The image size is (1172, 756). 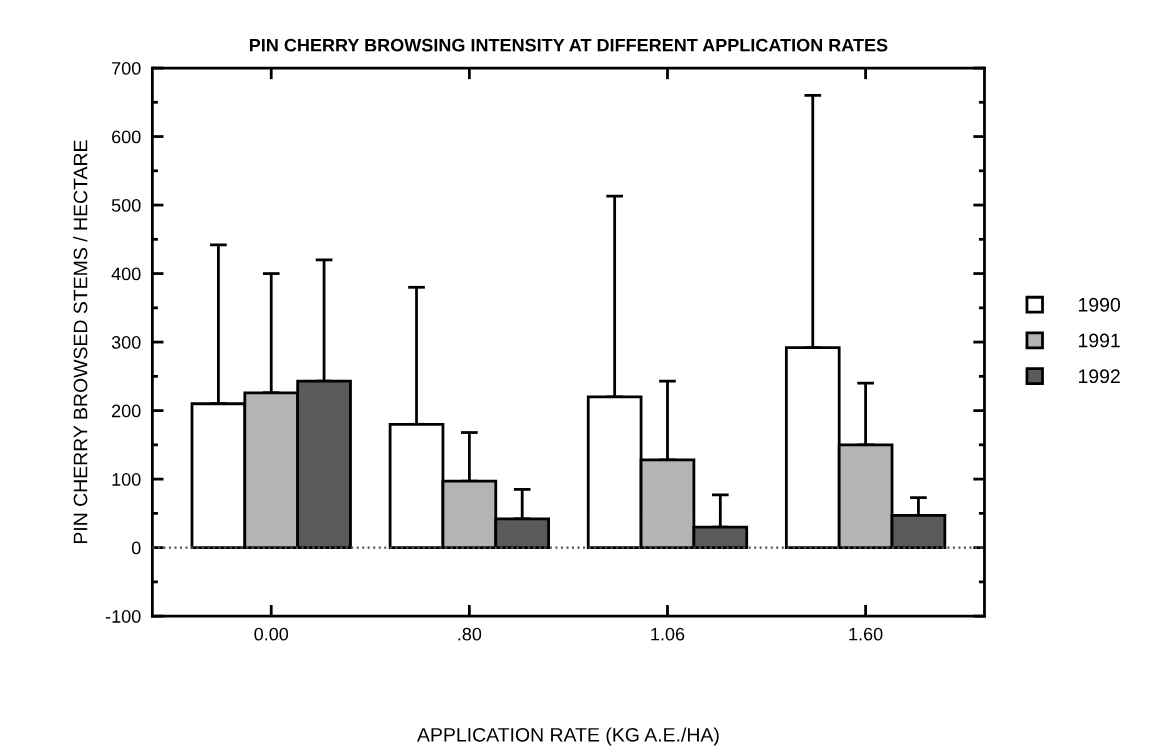 I want to click on y-tick-label: 200, so click(x=126, y=411).